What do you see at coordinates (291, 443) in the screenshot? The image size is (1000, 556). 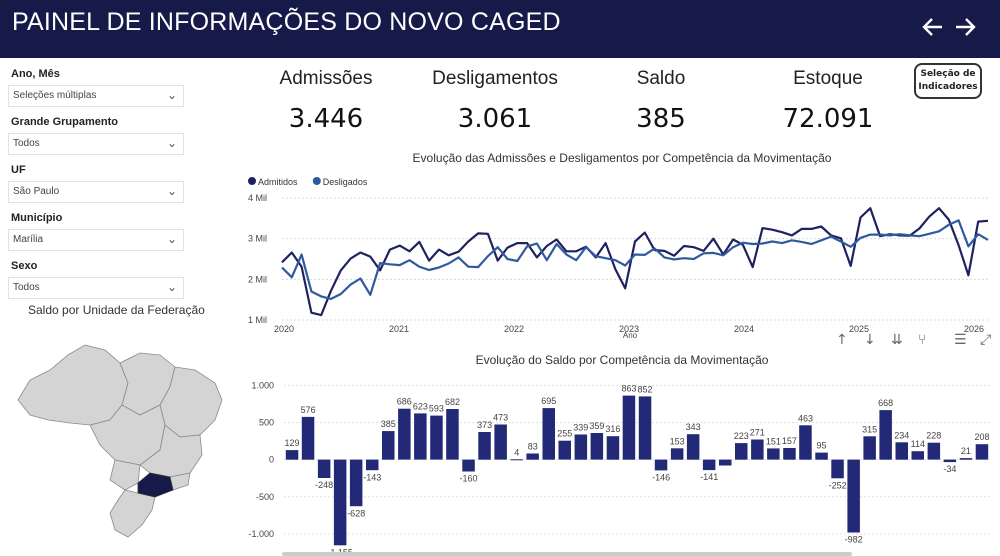 I see `data-label: 129` at bounding box center [291, 443].